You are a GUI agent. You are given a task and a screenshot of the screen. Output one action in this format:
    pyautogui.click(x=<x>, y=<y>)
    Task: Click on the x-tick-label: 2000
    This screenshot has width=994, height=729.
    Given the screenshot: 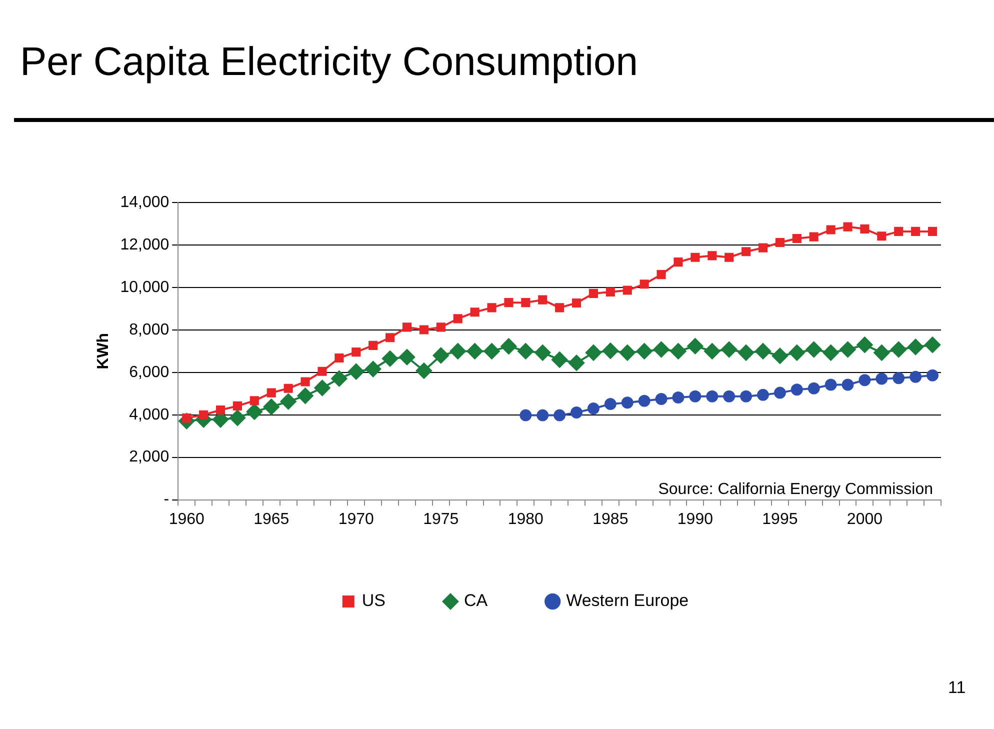 What is the action you would take?
    pyautogui.click(x=864, y=519)
    